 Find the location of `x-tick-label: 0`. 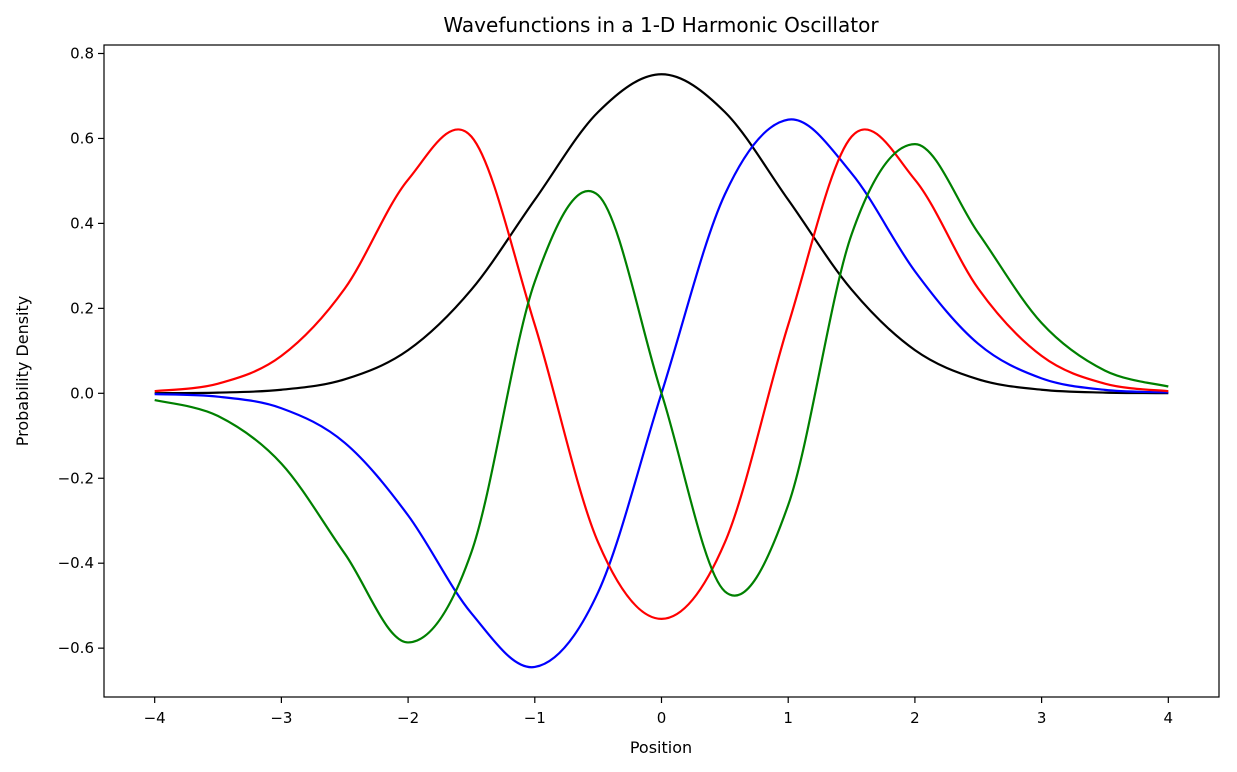

x-tick-label: 0 is located at coordinates (662, 718).